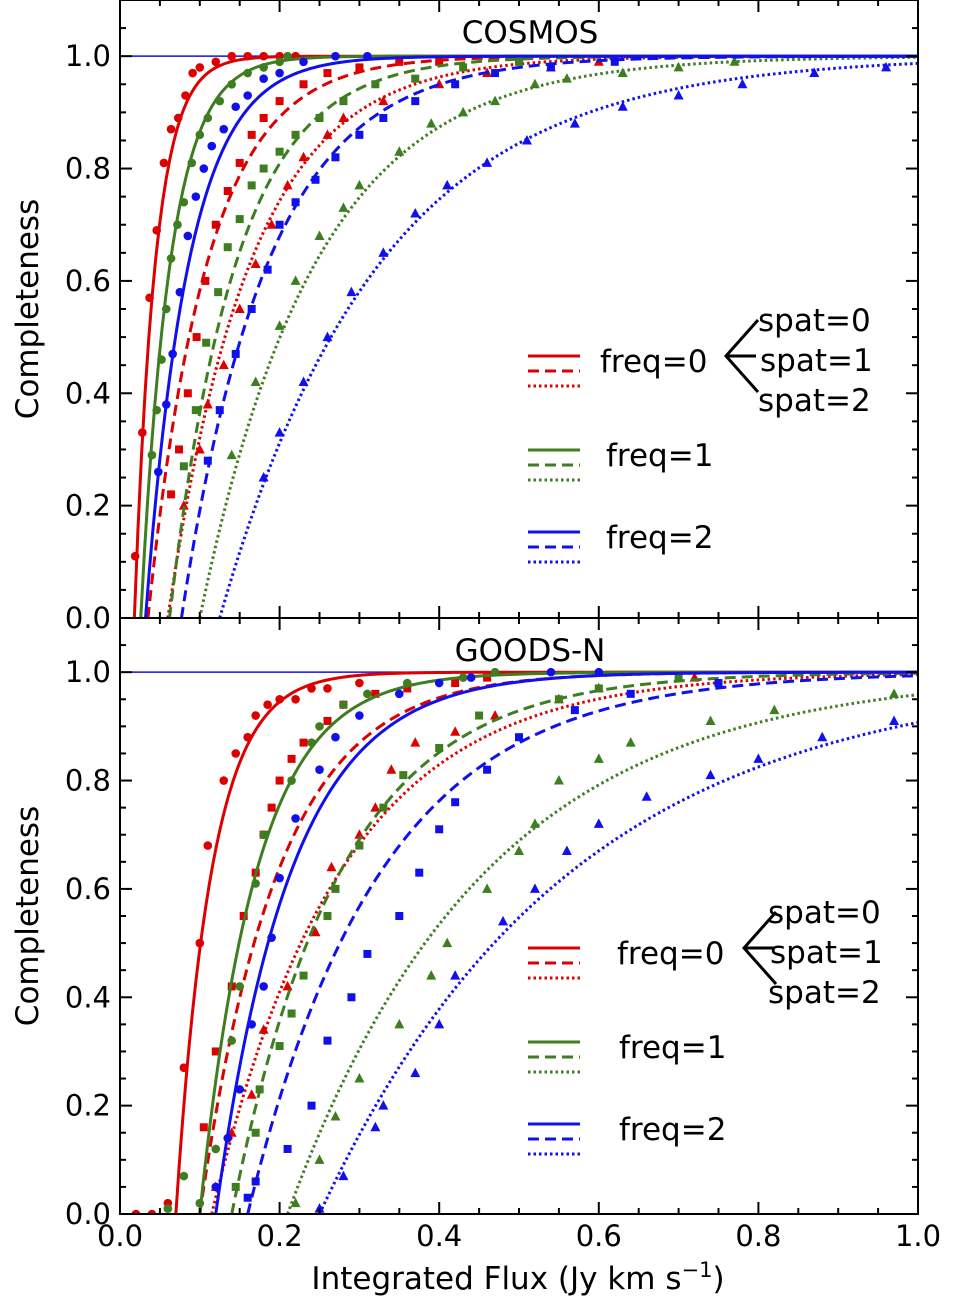 The width and height of the screenshot is (958, 1308). I want to click on y-axis-label: Completeness, so click(28, 916).